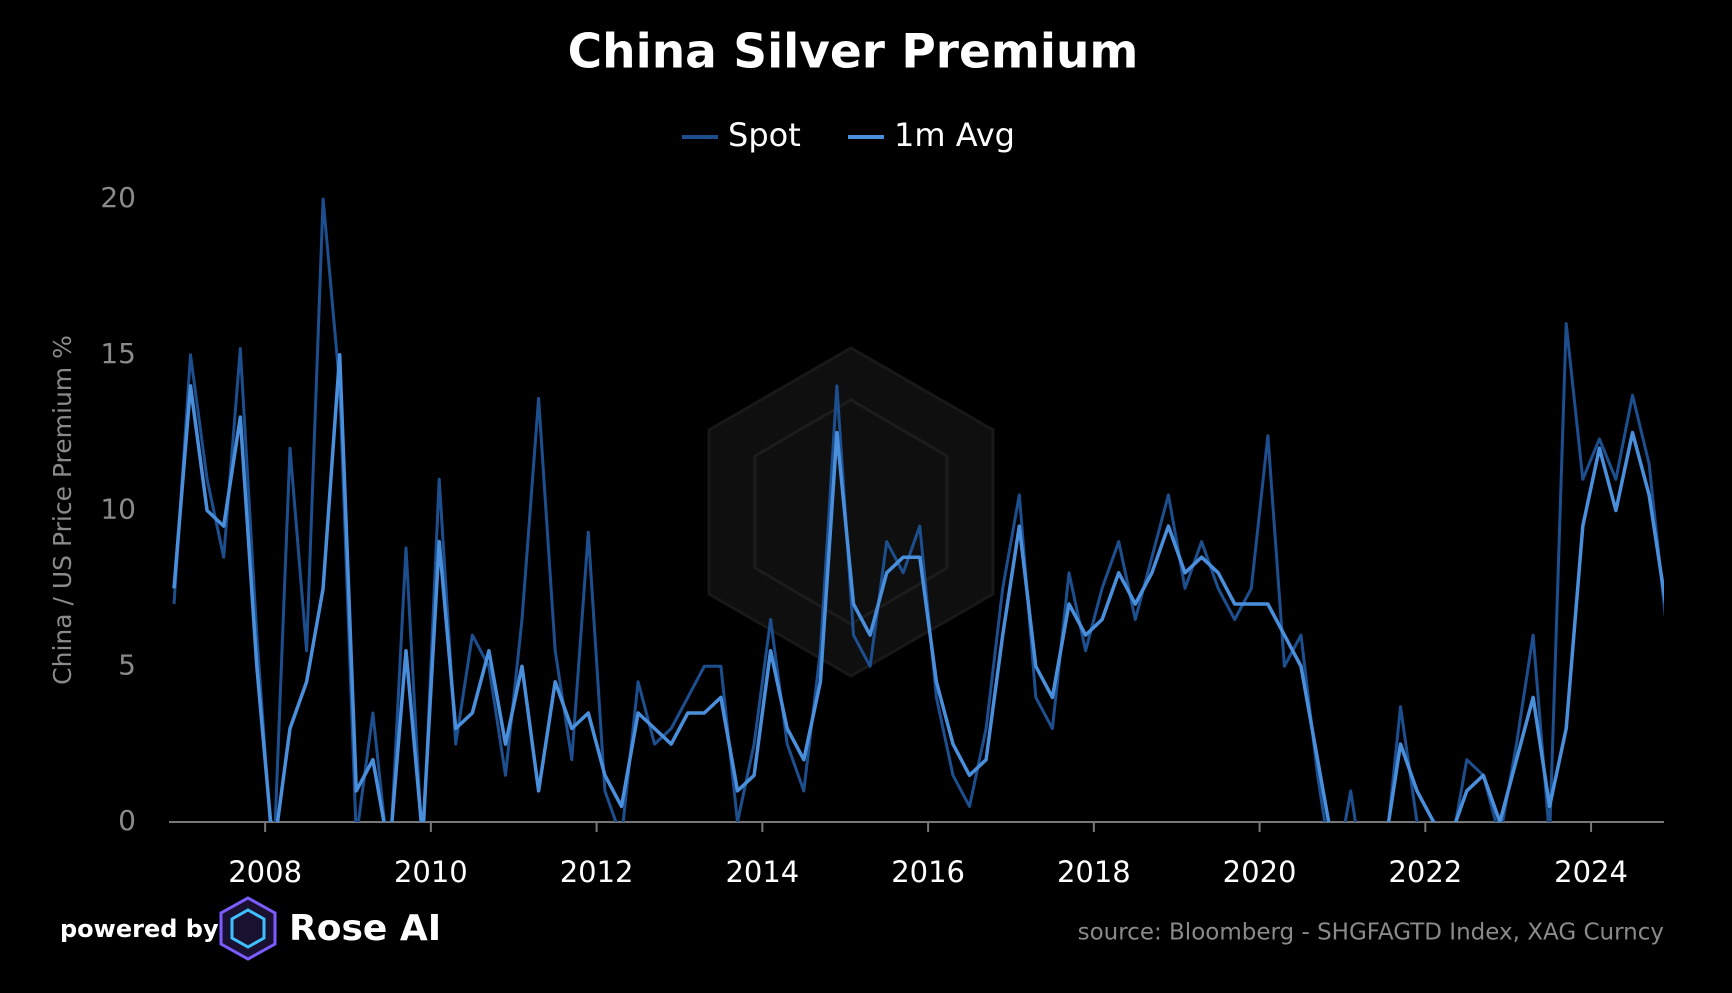 This screenshot has width=1732, height=993. Describe the element at coordinates (1260, 872) in the screenshot. I see `x-tick-label: 2020` at that location.